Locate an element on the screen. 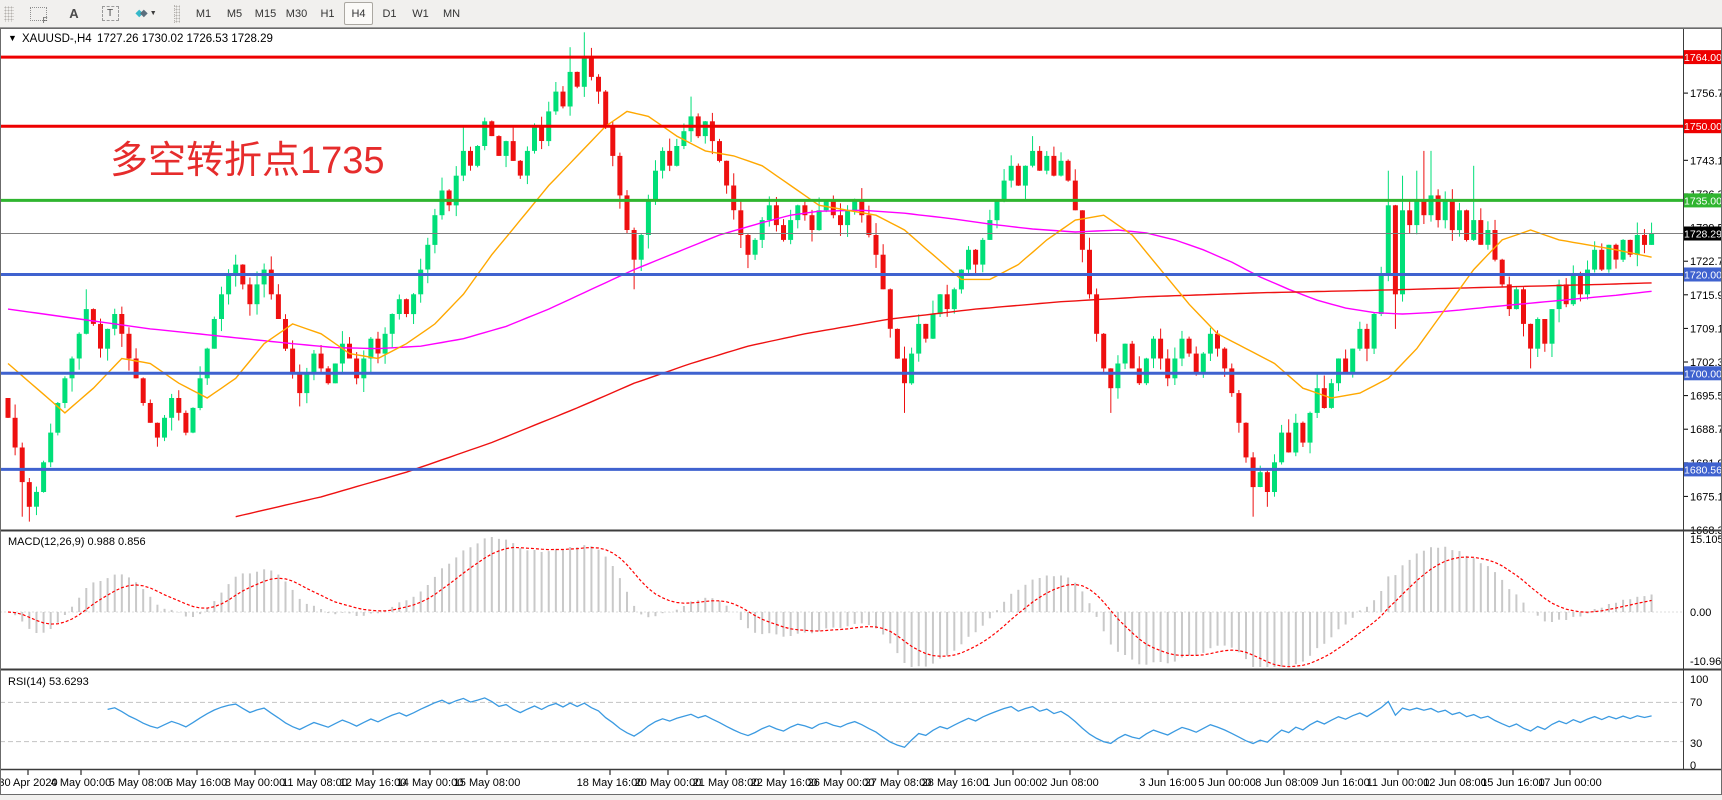  timeframe-button-m15: M15 is located at coordinates (265, 13).